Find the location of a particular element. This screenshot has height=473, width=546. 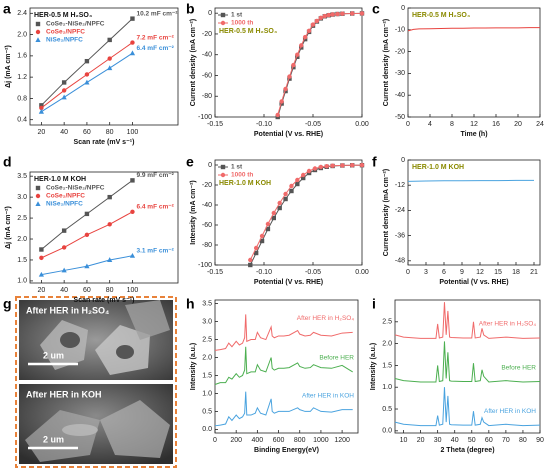

panel-label: i is located at coordinates (374, 304).